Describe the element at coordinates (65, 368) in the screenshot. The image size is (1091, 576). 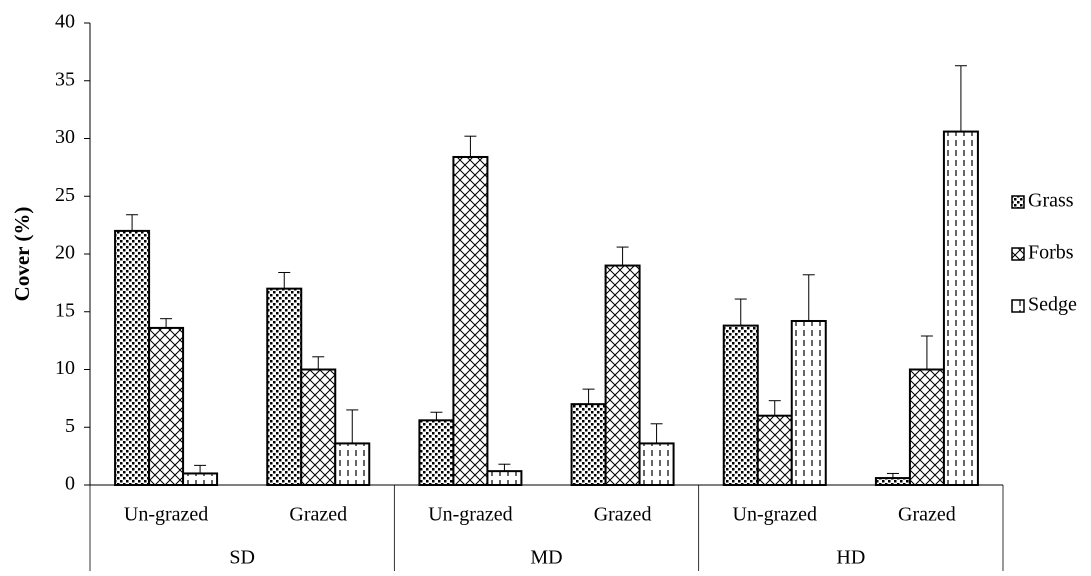
I see `y-tick-label: 10` at that location.